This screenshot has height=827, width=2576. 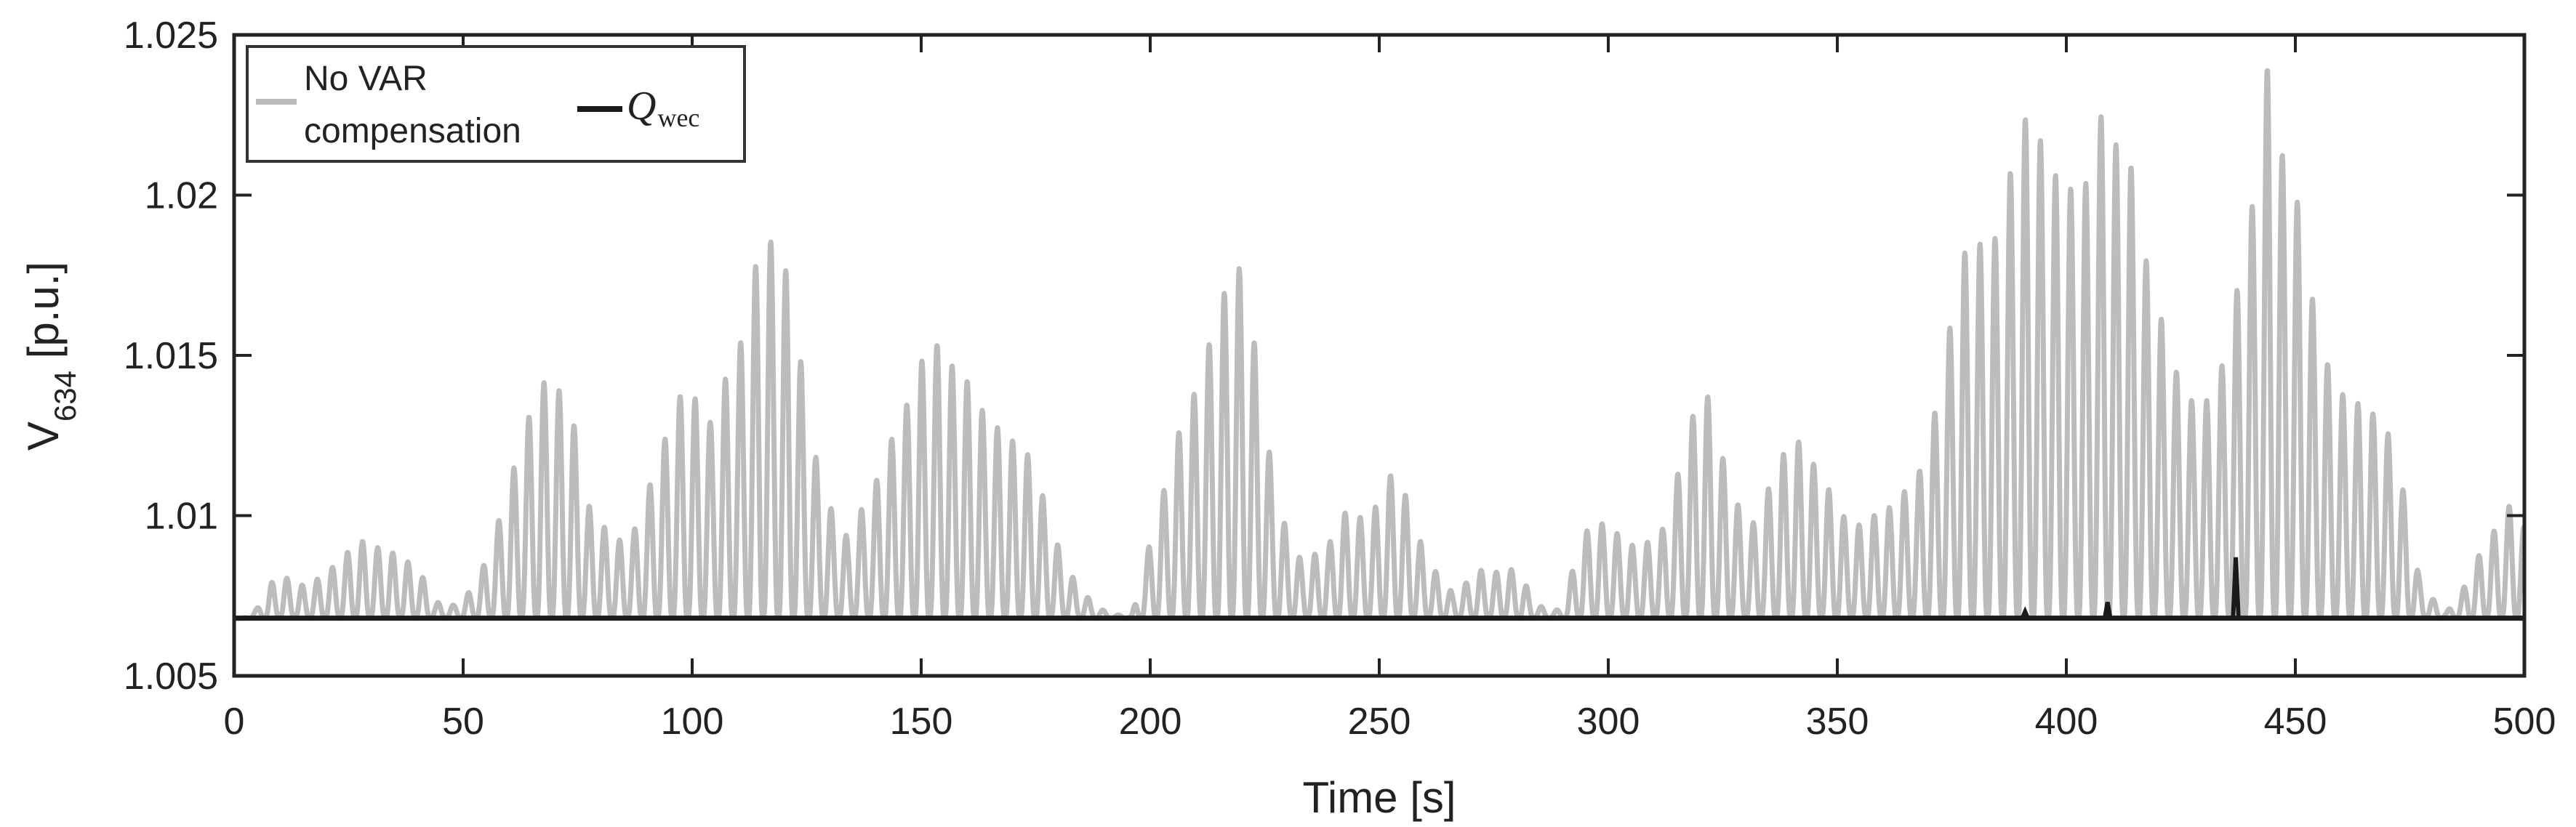 What do you see at coordinates (171, 676) in the screenshot?
I see `y-tick-label: 1.005` at bounding box center [171, 676].